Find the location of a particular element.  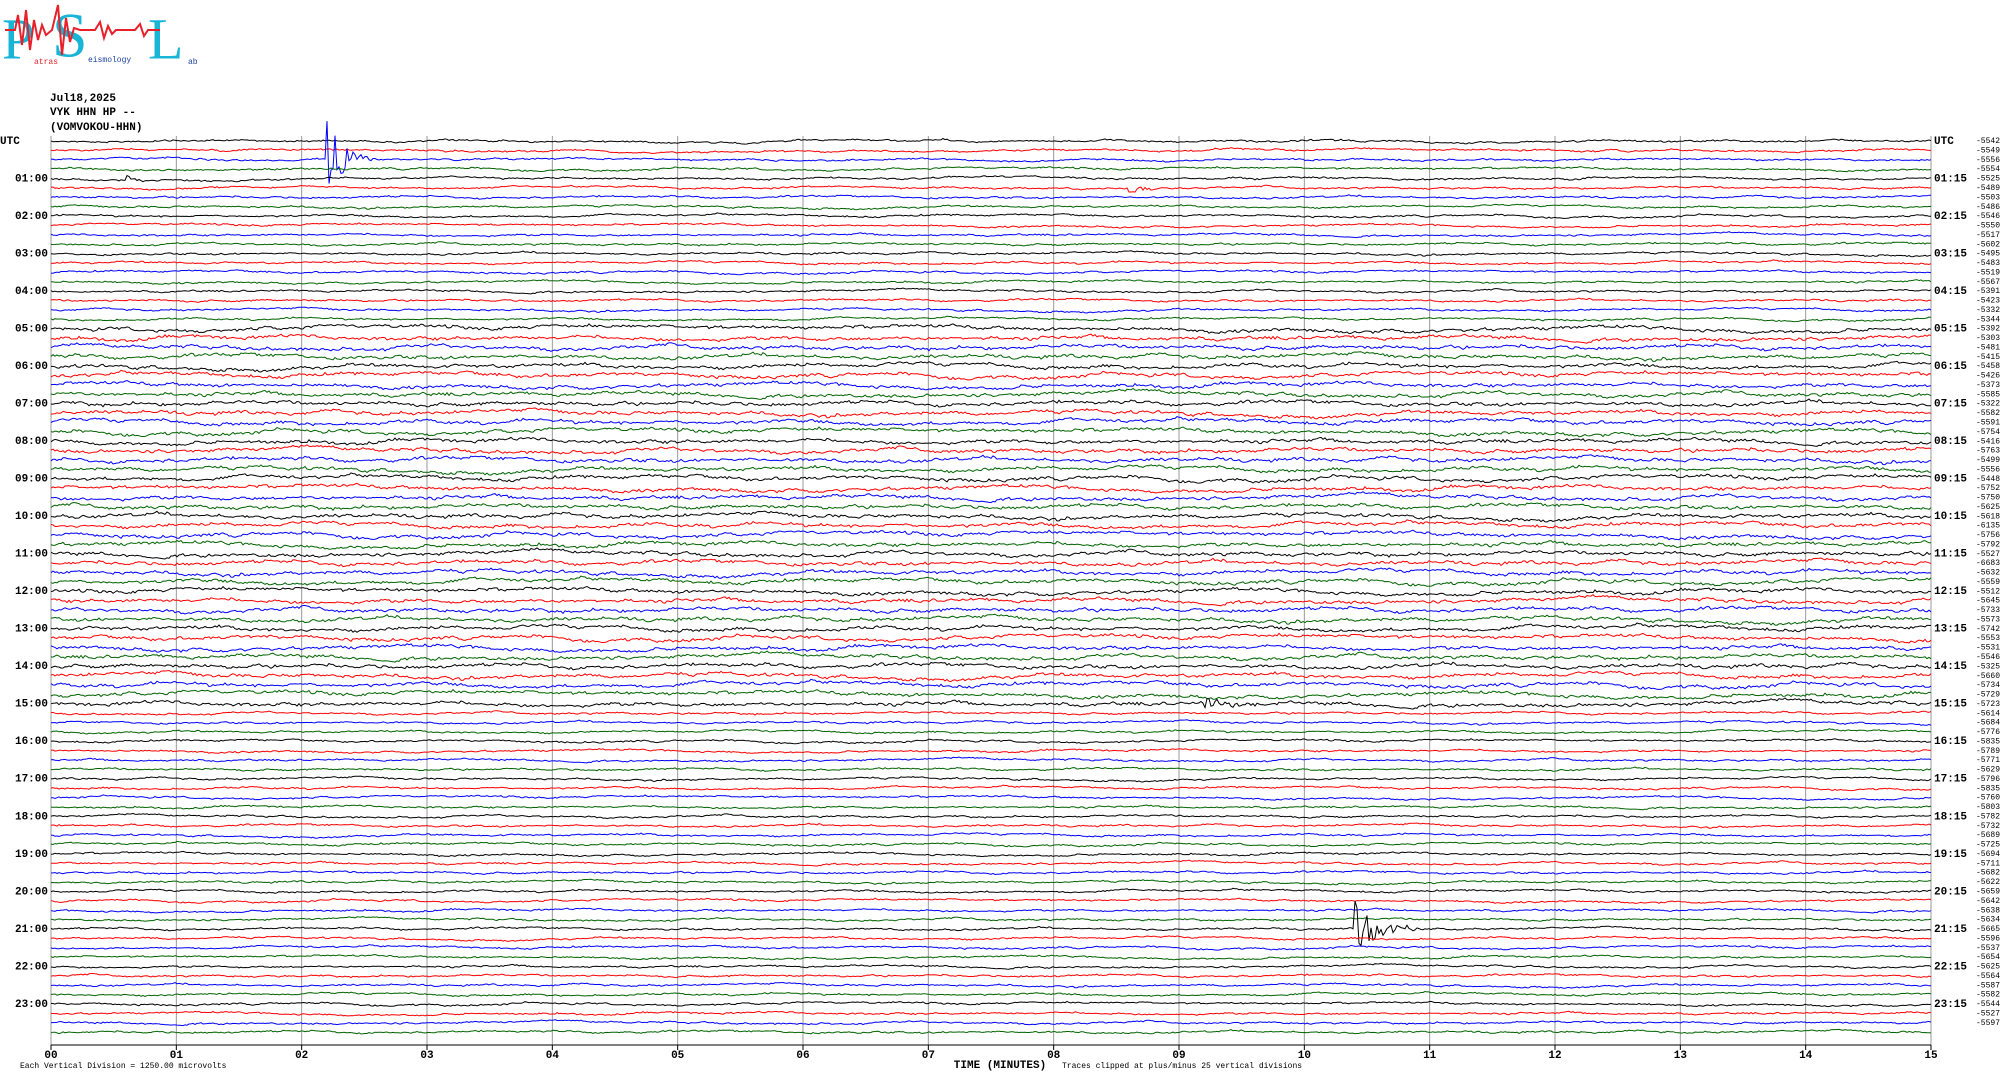

trace-offset: -5725 is located at coordinates (1988, 845).